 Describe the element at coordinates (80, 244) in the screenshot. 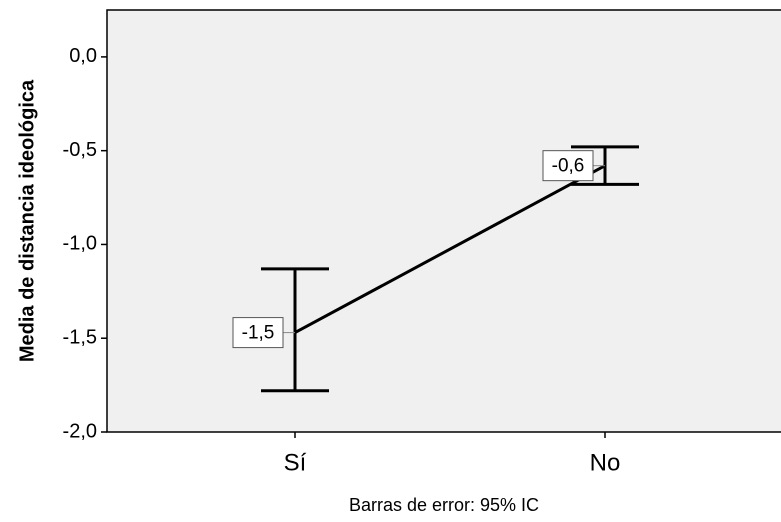

I see `y-tick-label: -1,0` at that location.